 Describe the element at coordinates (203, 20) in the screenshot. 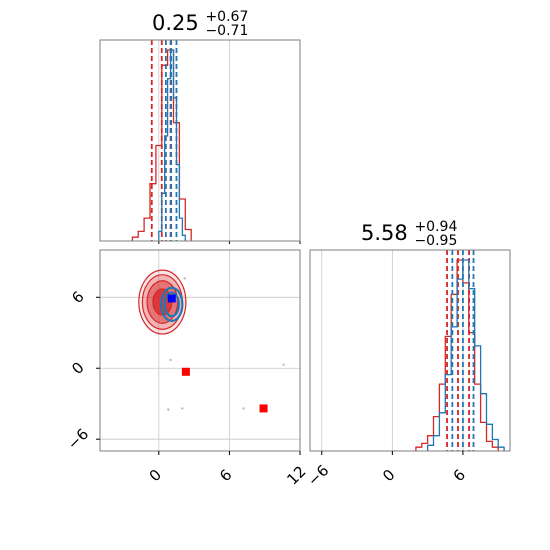

I see `marginal-1-title: 0.25 +0.67 −0.71` at that location.